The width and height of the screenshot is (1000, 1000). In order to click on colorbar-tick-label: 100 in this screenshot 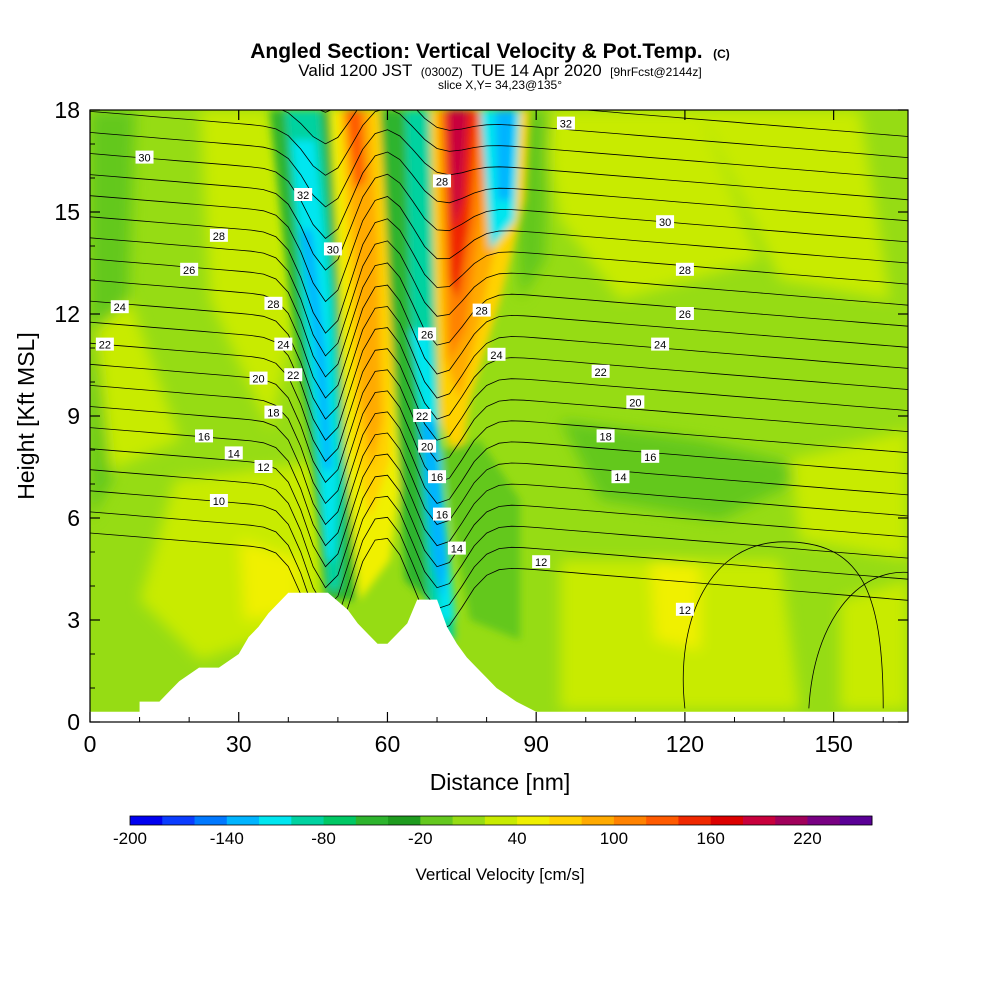, I will do `click(614, 838)`.